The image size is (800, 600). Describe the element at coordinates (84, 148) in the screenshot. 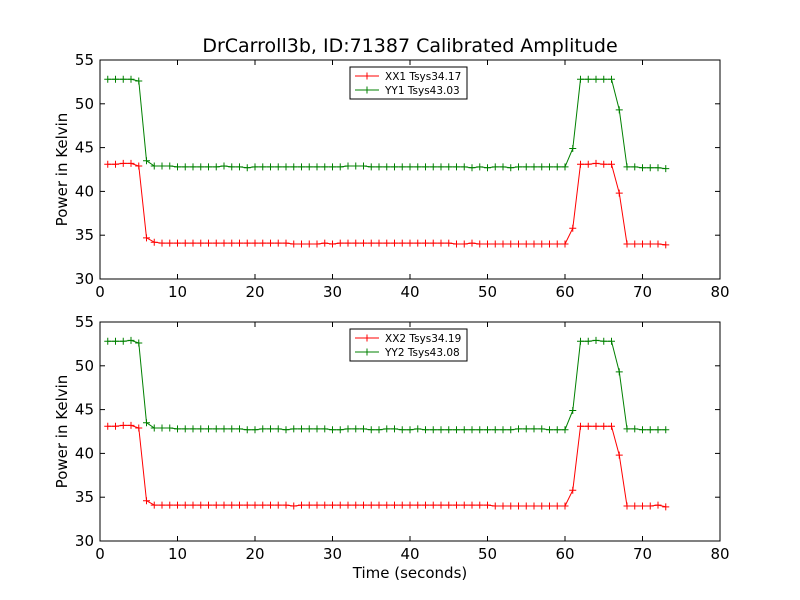

I see `y-tick-label: 45` at that location.